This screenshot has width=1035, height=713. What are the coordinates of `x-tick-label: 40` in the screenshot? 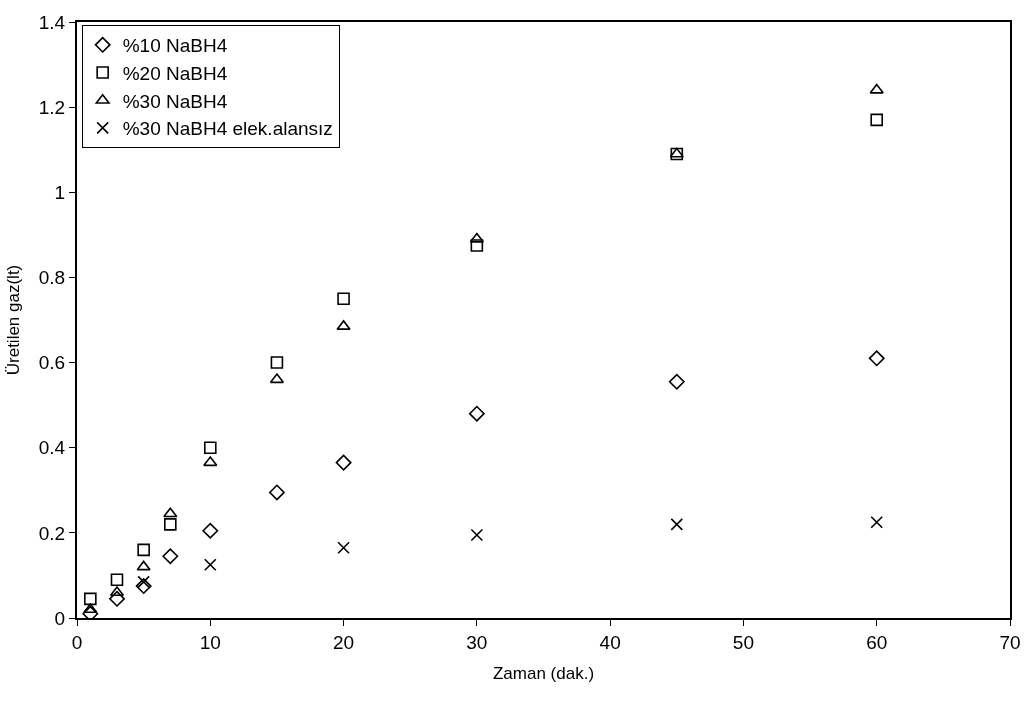 It's located at (610, 642).